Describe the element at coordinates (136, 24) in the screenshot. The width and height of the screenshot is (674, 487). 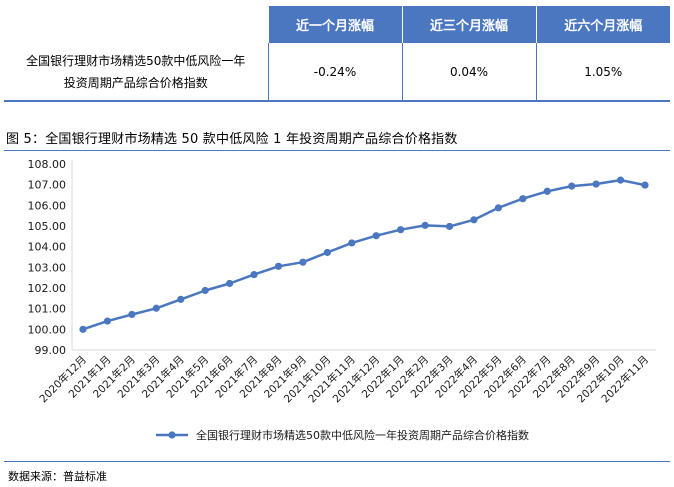
I see `table-header-blank` at that location.